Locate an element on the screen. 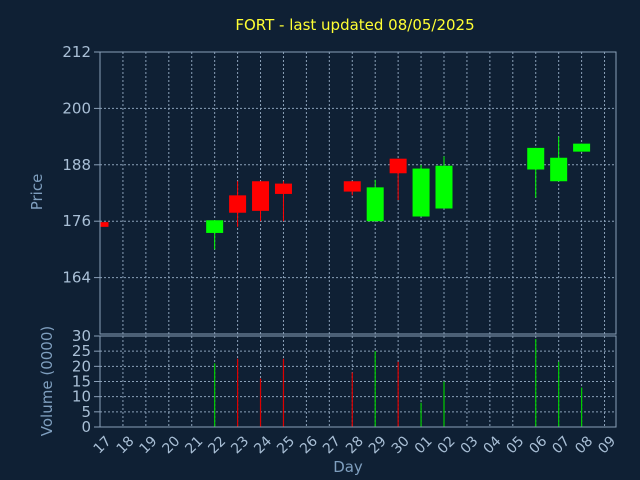 The height and width of the screenshot is (480, 640). chart-title: FORT - last updated 08/05/2025 is located at coordinates (354, 25).